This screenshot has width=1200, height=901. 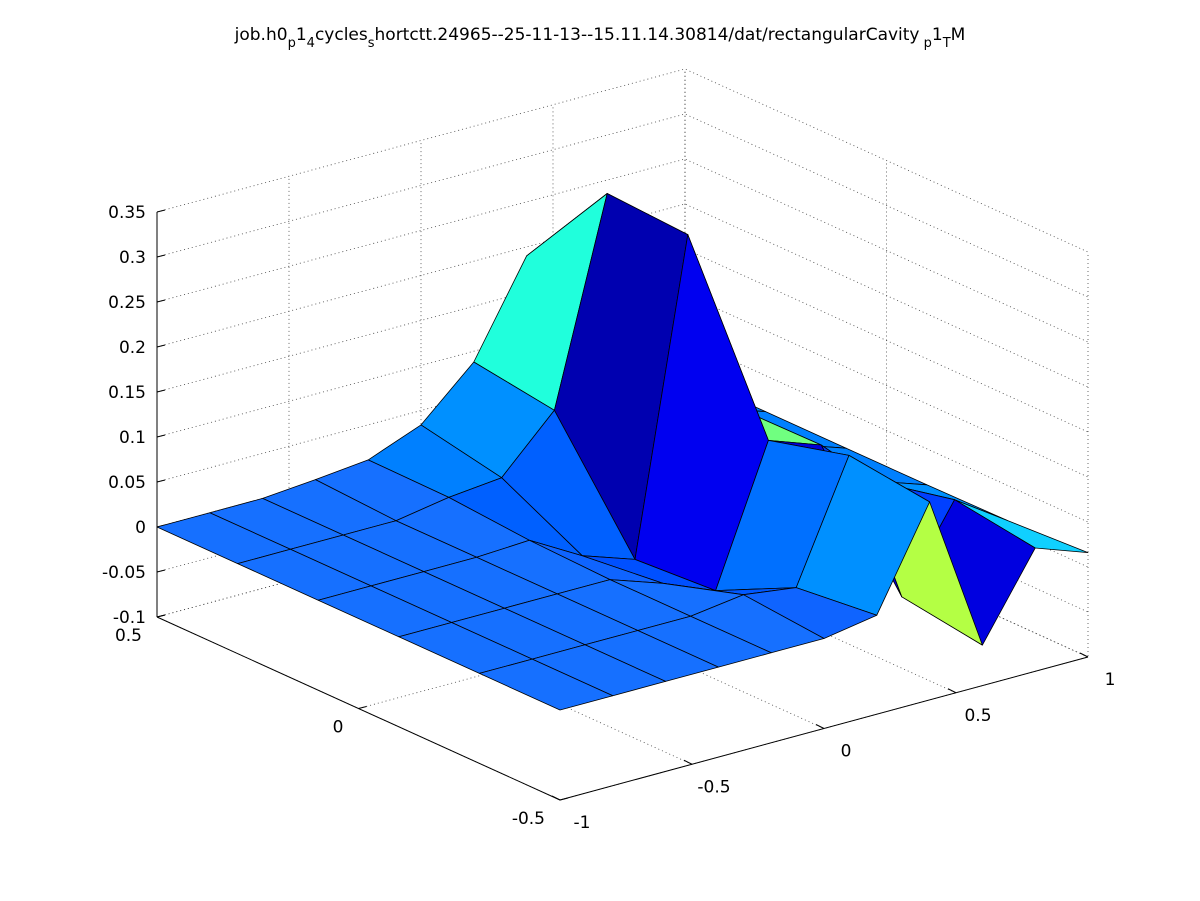 What do you see at coordinates (140, 528) in the screenshot?
I see `z-tick-label: 0` at bounding box center [140, 528].